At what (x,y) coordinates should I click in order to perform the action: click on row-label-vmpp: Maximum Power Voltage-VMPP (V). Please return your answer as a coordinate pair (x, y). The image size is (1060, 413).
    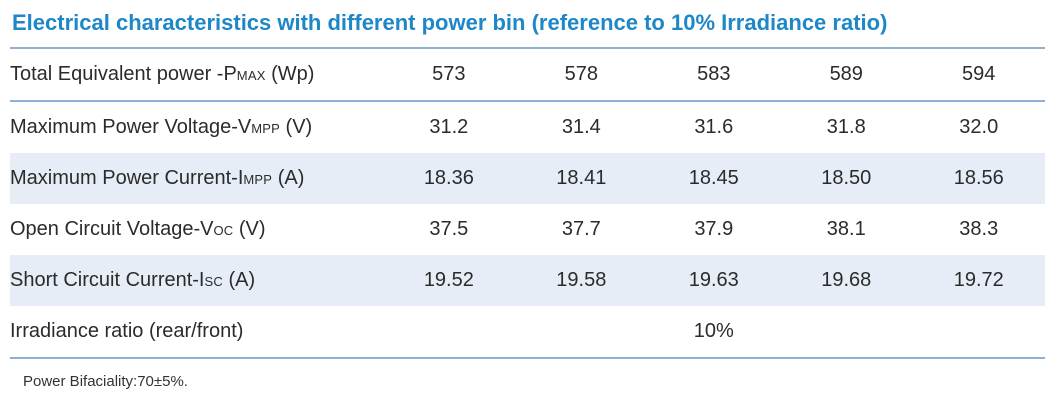
    Looking at the image, I should click on (196, 127).